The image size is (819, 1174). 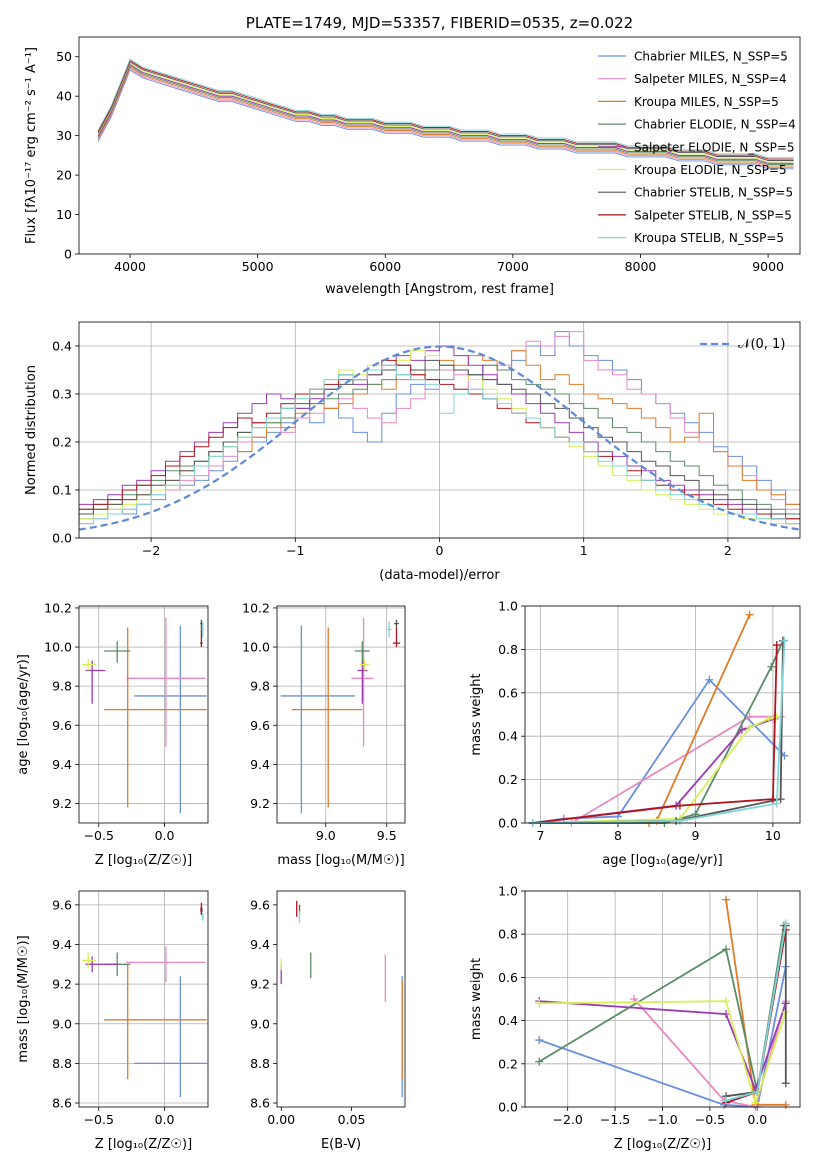 What do you see at coordinates (711, 57) in the screenshot?
I see `legend-entry: Chabrier MILES, N_SSP=5` at bounding box center [711, 57].